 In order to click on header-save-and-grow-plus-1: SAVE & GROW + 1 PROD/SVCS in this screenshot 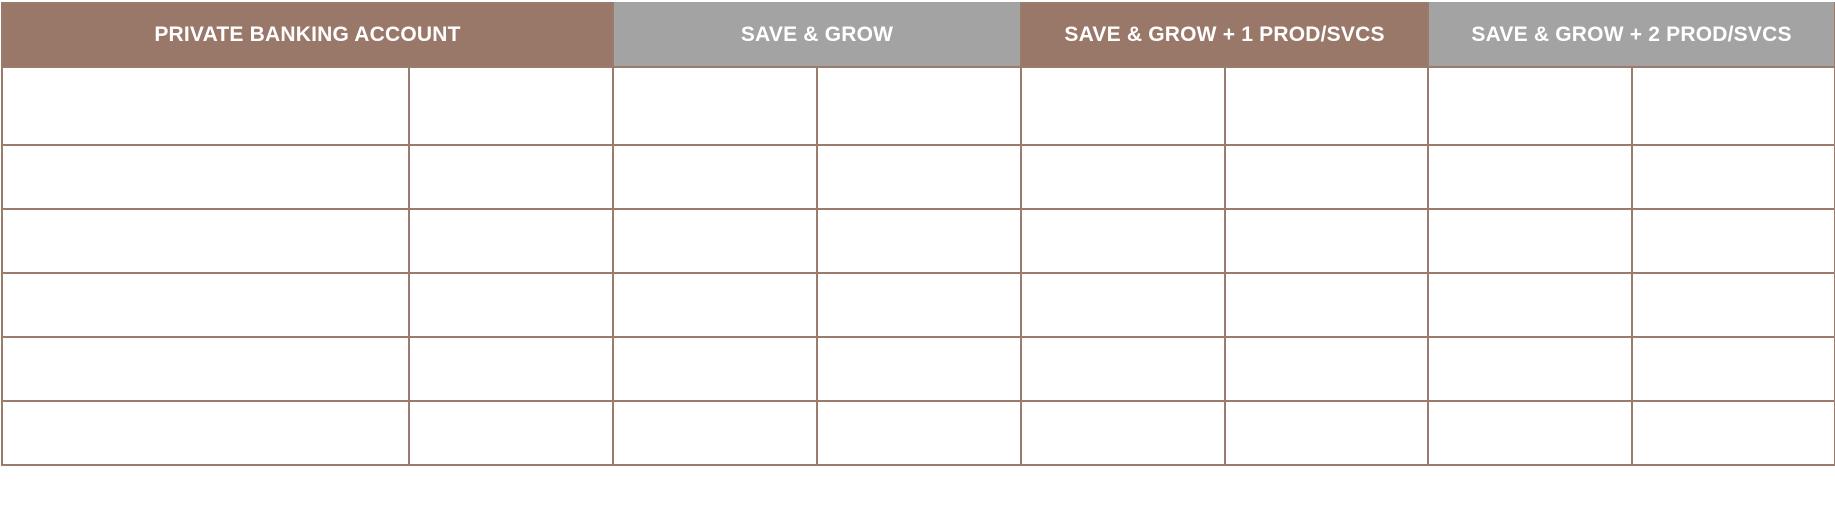, I will do `click(1225, 35)`.